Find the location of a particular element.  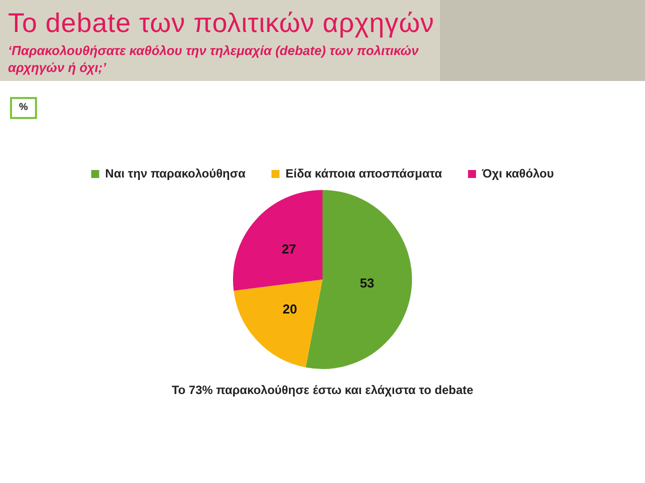

legend-label: Είδα κάποια αποσπάσματα is located at coordinates (364, 173).